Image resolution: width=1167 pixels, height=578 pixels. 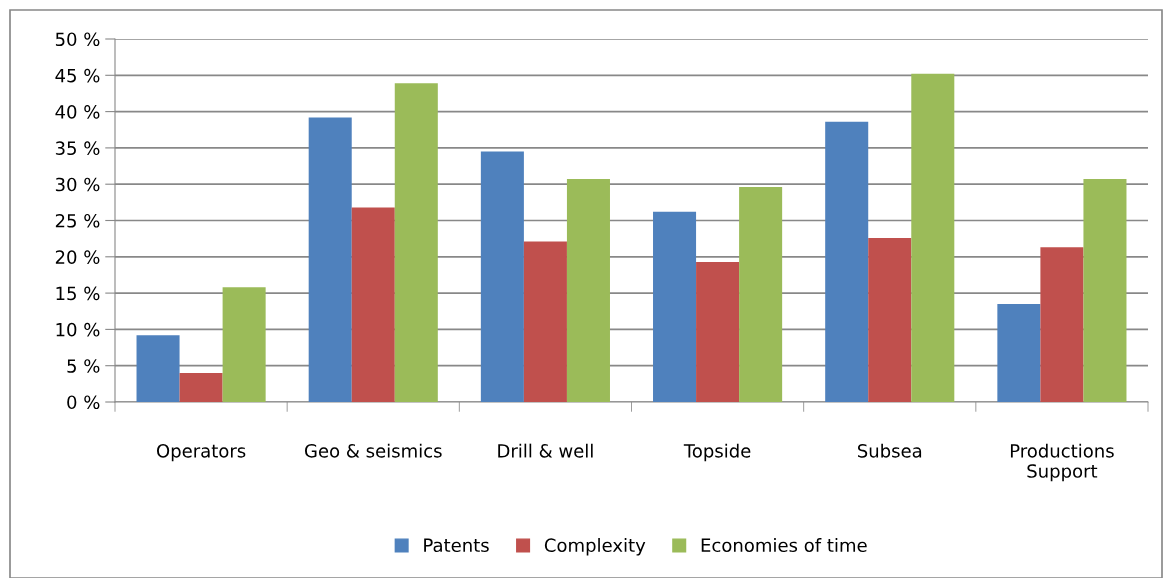 I want to click on y-tick-label: 45 %, so click(x=77, y=75).